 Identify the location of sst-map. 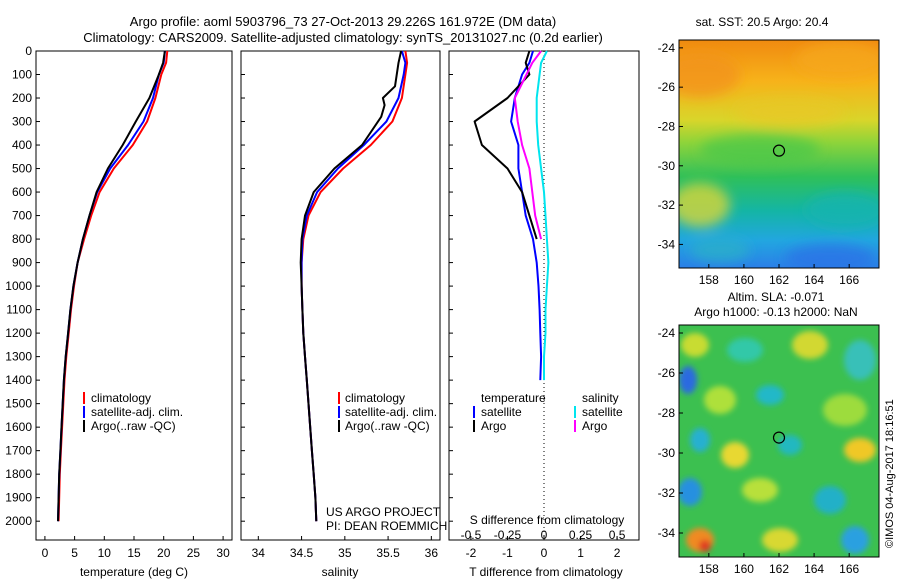
(779, 154).